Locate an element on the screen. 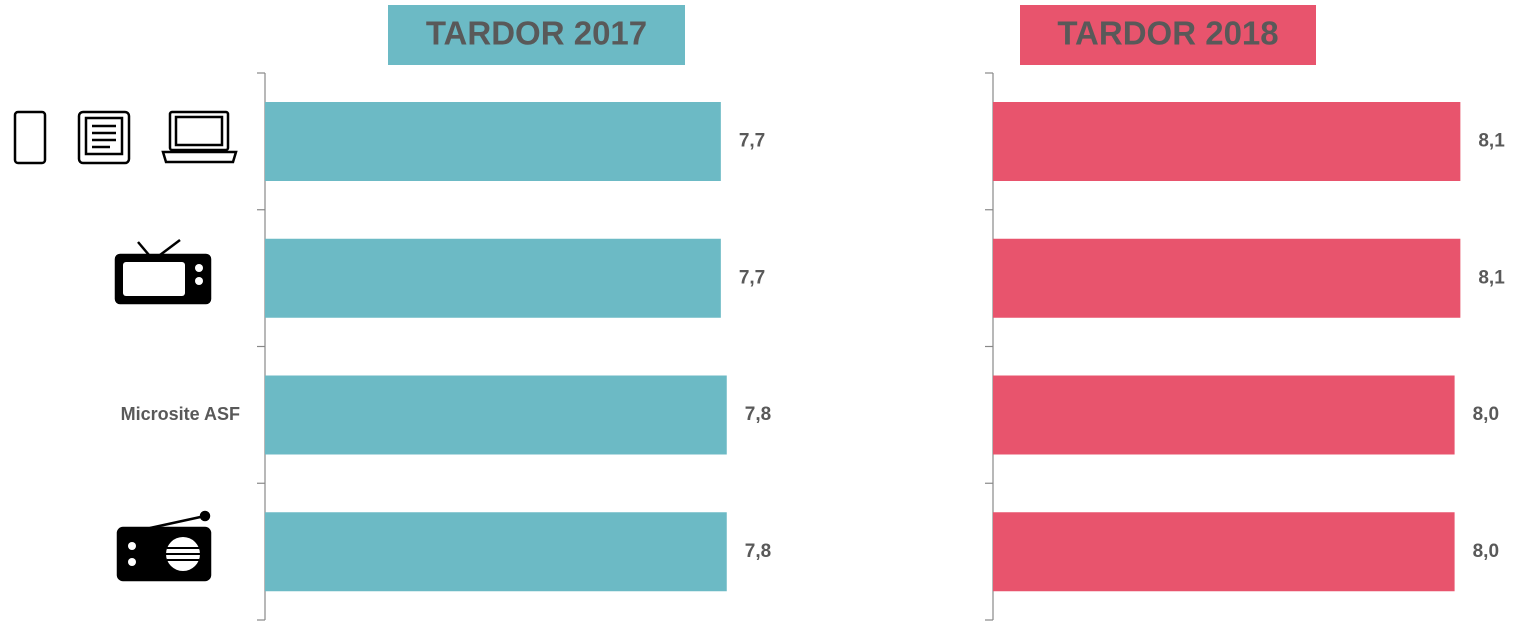  laptop-icon is located at coordinates (199, 137).